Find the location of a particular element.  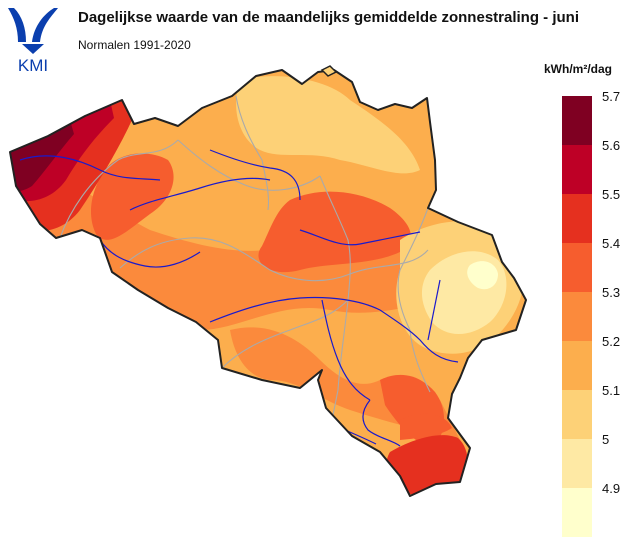

legend-tick-label: 4.9 is located at coordinates (611, 488).